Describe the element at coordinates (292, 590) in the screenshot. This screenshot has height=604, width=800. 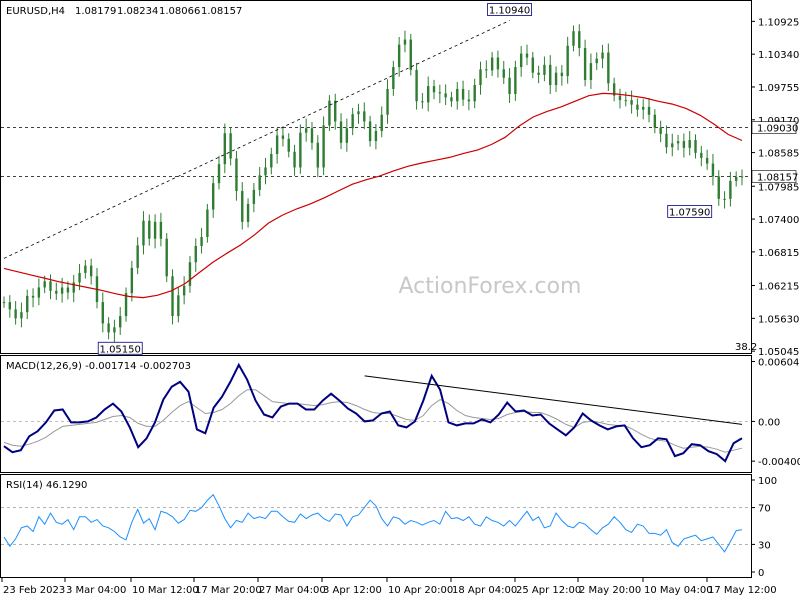
I see `x-tick-label: 27 Mar 04:00` at that location.